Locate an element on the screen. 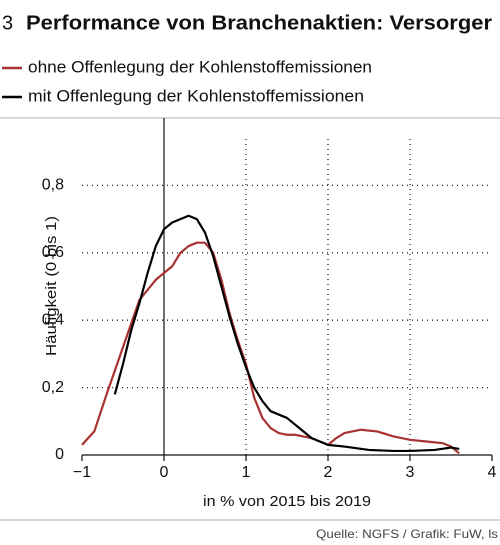  y-tick-label: 0,2 is located at coordinates (53, 387).